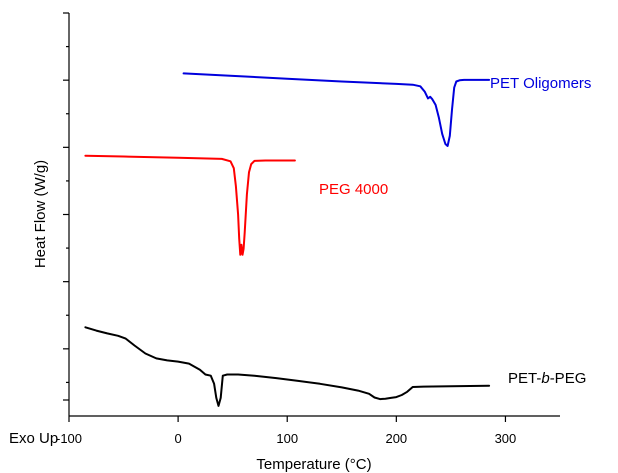 The height and width of the screenshot is (473, 618). I want to click on series-label-part: b, so click(545, 378).